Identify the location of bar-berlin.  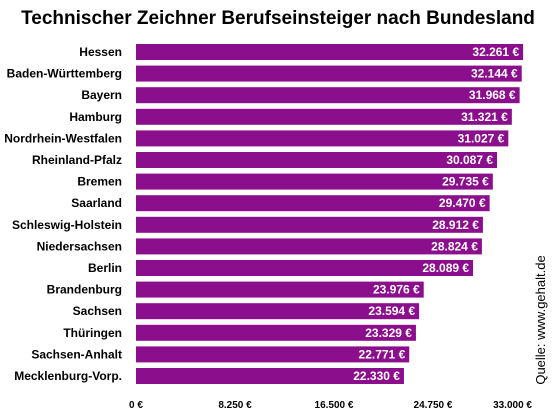
(305, 268).